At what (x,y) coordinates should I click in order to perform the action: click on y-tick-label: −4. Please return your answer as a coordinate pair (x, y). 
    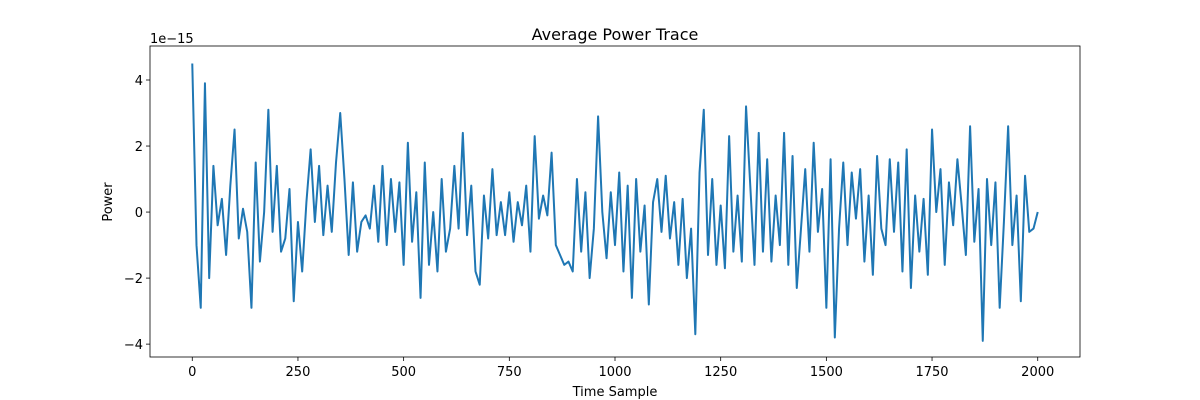
    Looking at the image, I should click on (133, 345).